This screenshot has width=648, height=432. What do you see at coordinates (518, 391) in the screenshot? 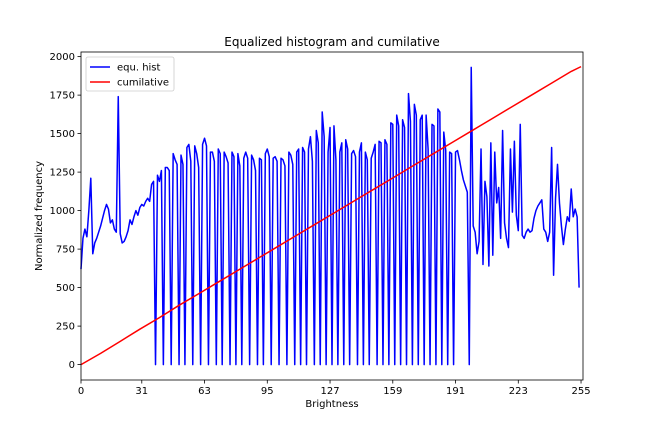
I see `x-tick-label: 223` at bounding box center [518, 391].